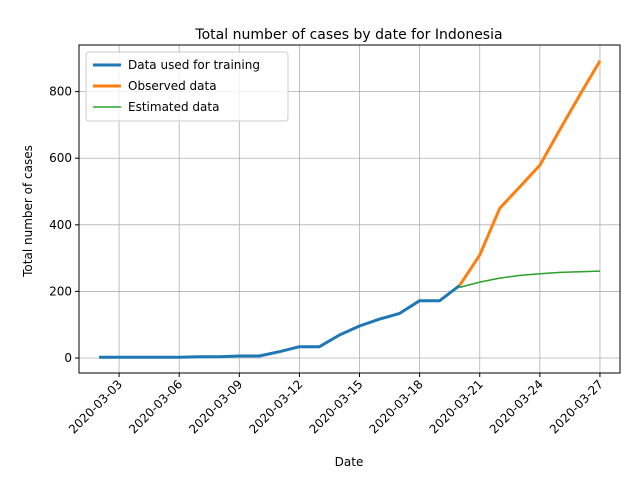 The height and width of the screenshot is (478, 640). I want to click on legend-label-1: Data used for training, so click(194, 65).